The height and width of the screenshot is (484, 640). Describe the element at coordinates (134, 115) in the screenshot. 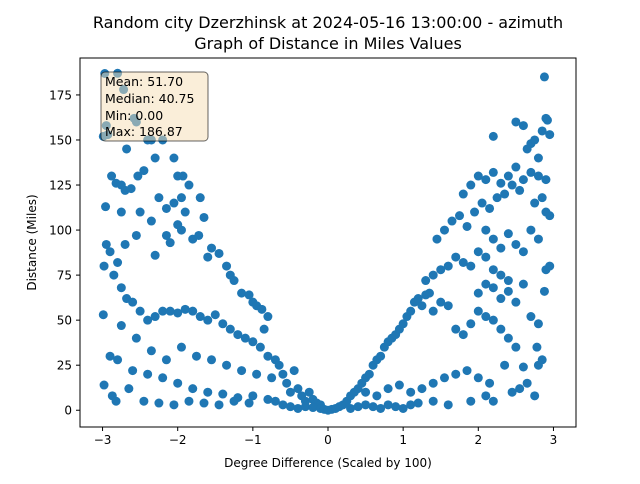

I see `stats-min: Min: 0.00` at that location.